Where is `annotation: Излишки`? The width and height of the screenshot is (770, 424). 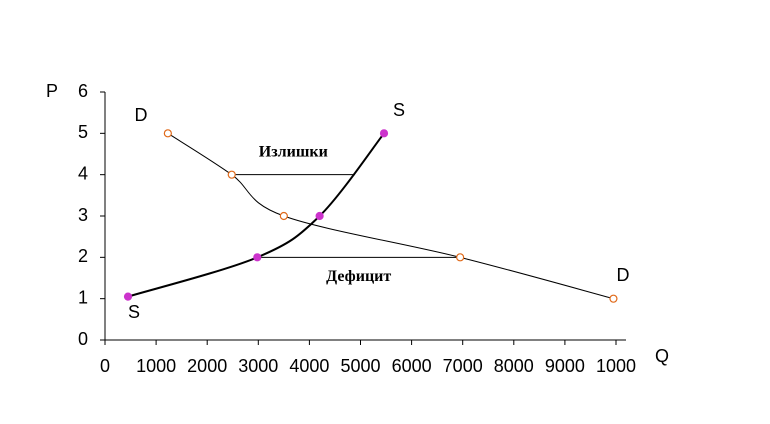
annotation: Излишки is located at coordinates (293, 151).